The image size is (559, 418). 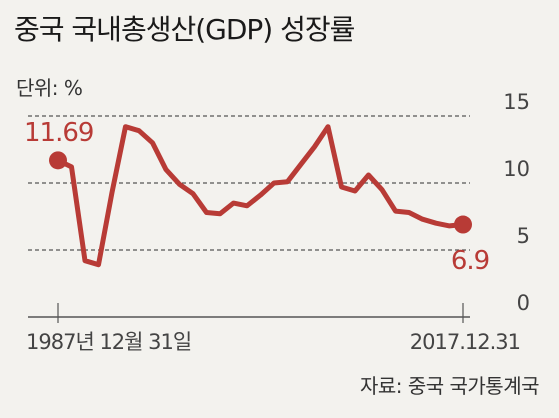 I want to click on start-point-marker, so click(x=58, y=160).